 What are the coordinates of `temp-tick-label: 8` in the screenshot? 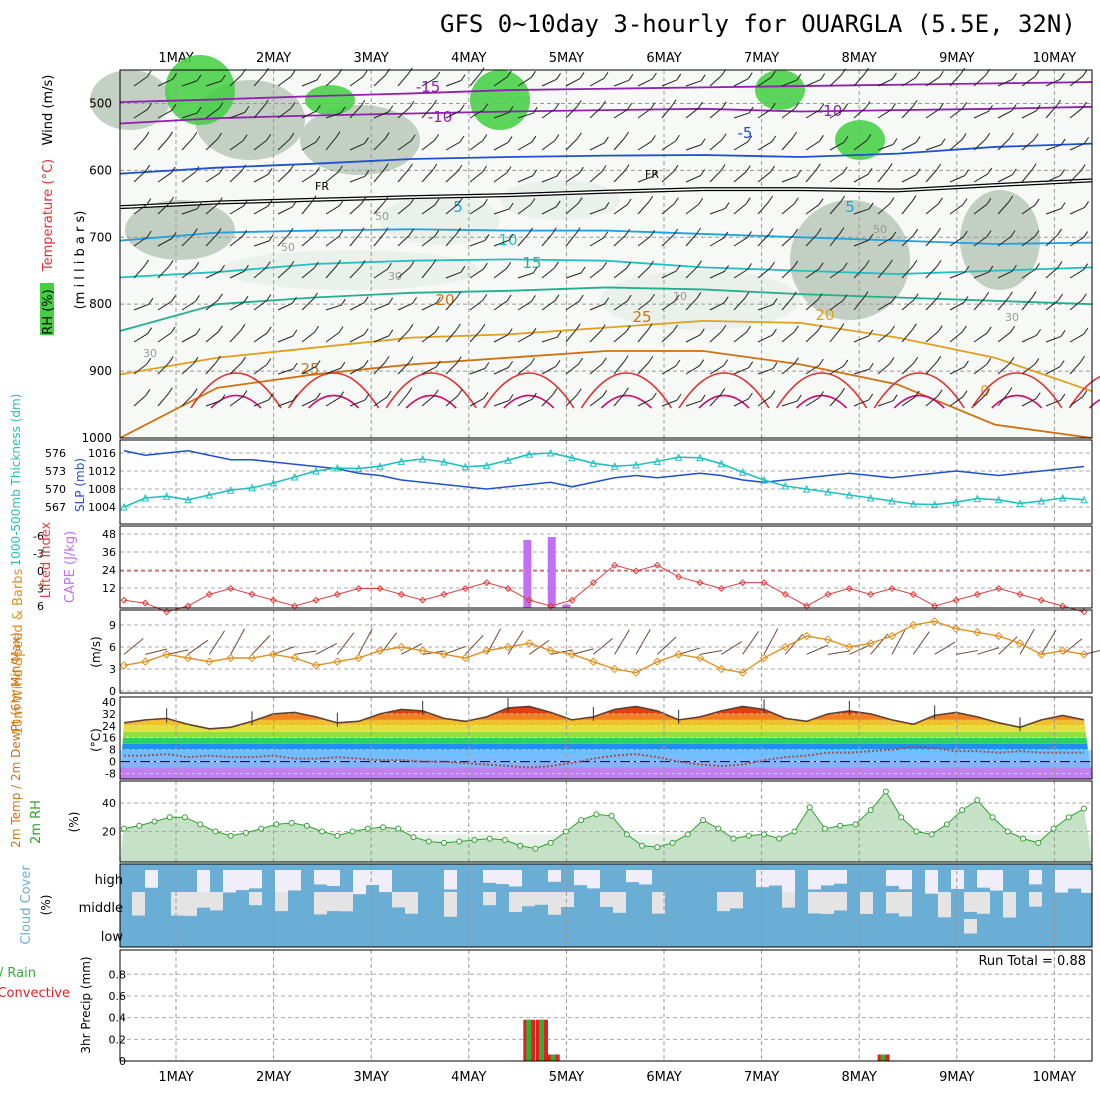 It's located at (112, 750).